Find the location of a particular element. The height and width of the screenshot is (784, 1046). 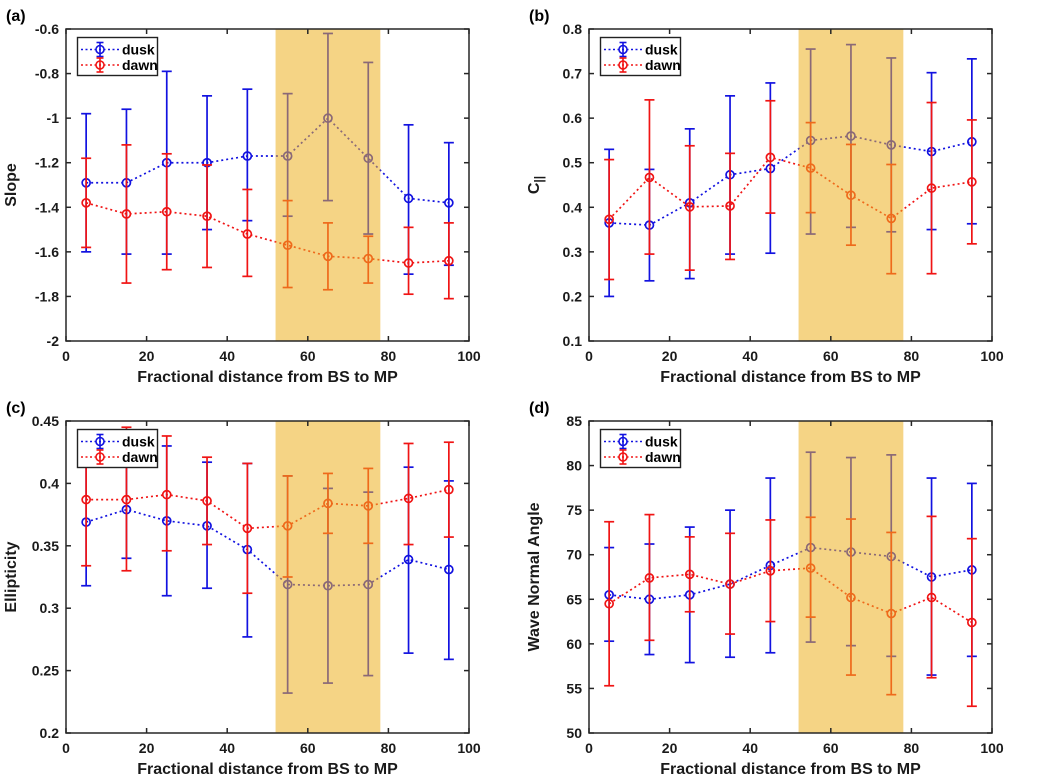

y-axis-label: Slope is located at coordinates (11, 185).